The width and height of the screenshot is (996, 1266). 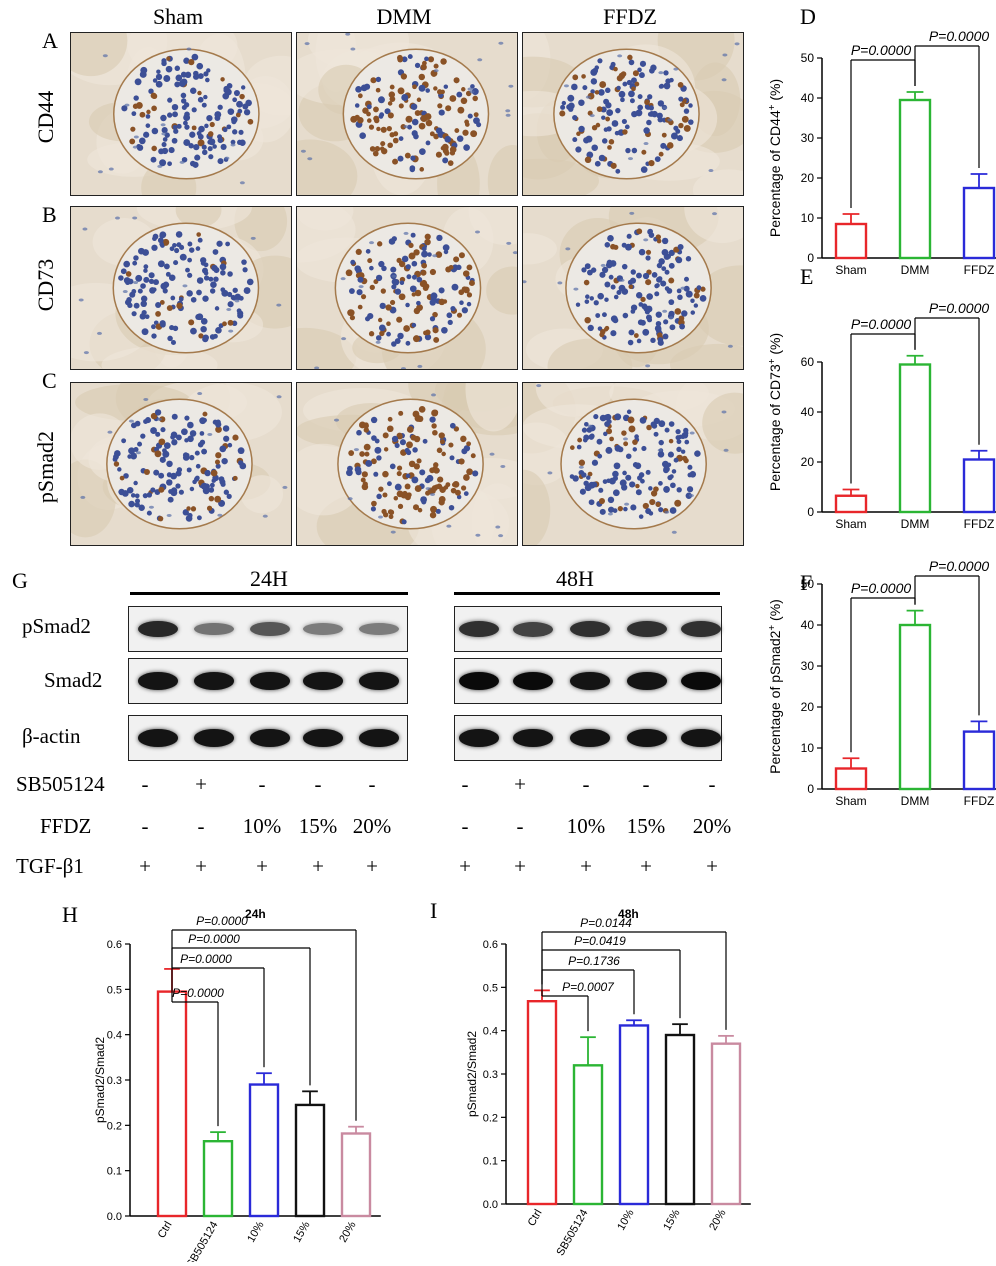 I want to click on micrograph-cd44-sham, so click(x=181, y=114).